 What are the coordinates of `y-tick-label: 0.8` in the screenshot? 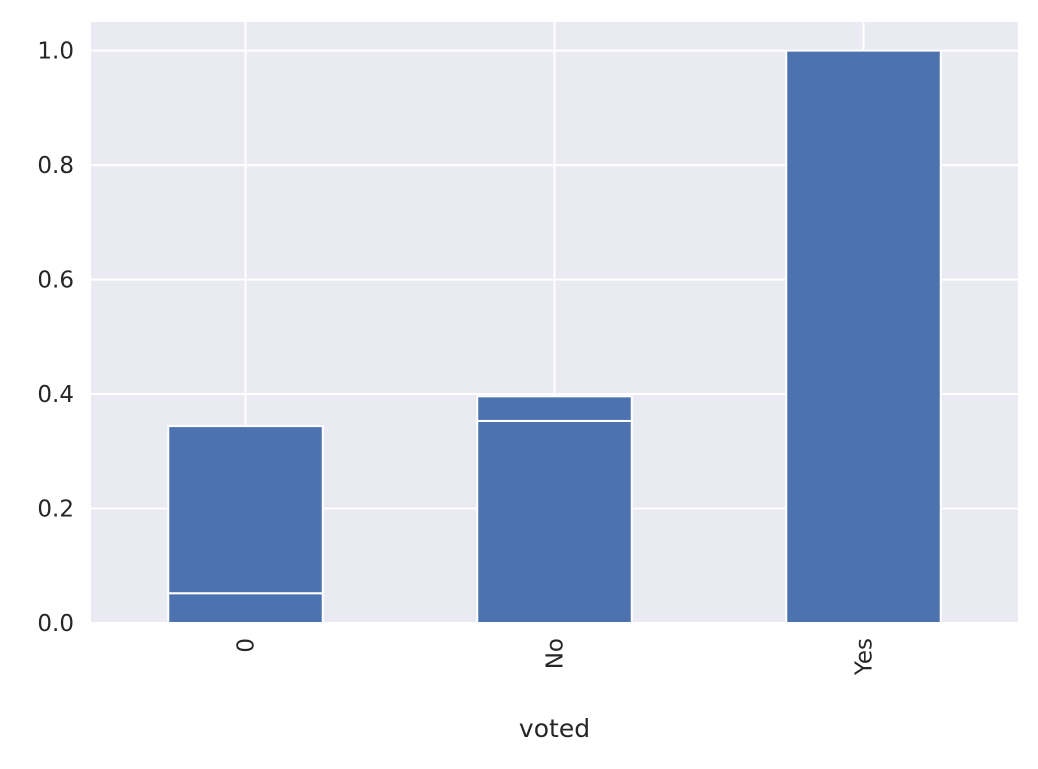 It's located at (55, 166).